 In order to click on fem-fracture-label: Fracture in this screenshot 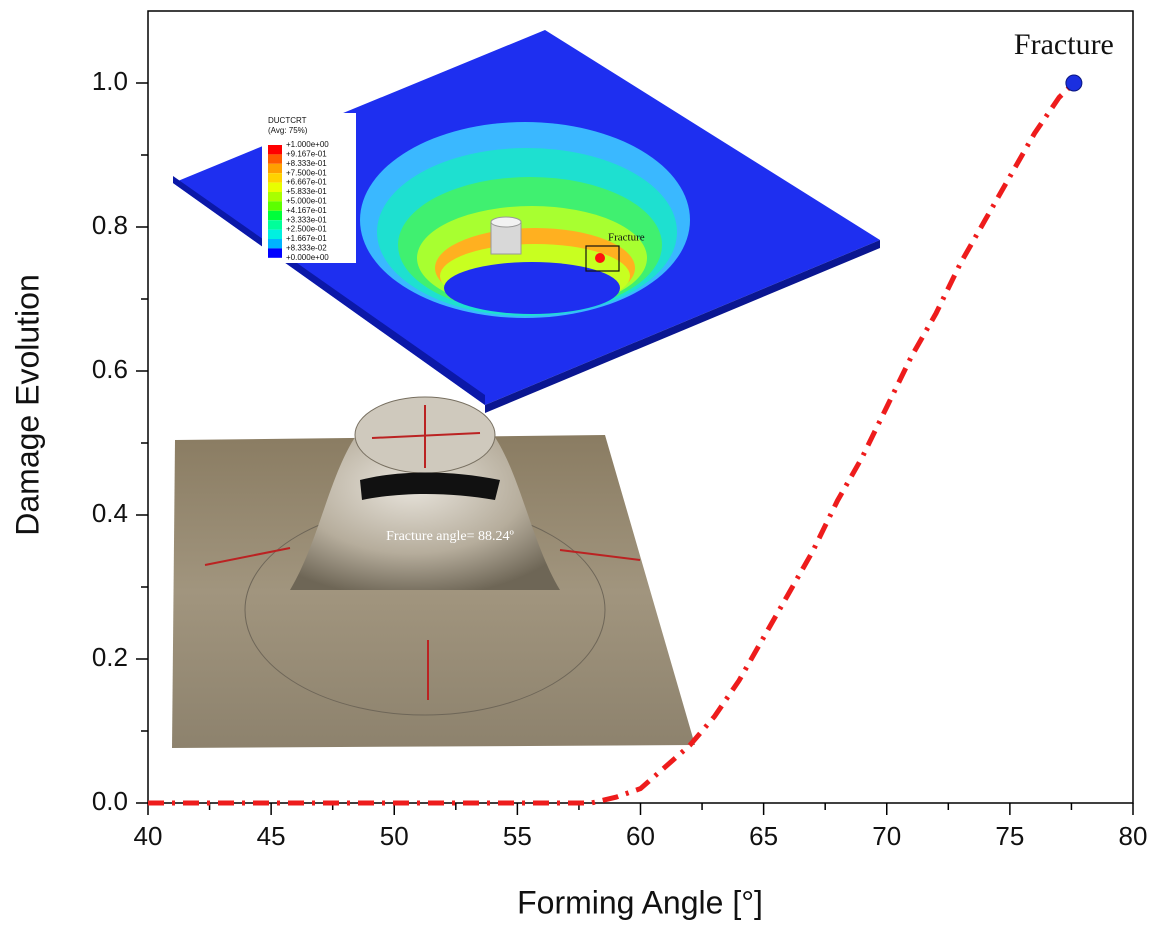, I will do `click(626, 238)`.